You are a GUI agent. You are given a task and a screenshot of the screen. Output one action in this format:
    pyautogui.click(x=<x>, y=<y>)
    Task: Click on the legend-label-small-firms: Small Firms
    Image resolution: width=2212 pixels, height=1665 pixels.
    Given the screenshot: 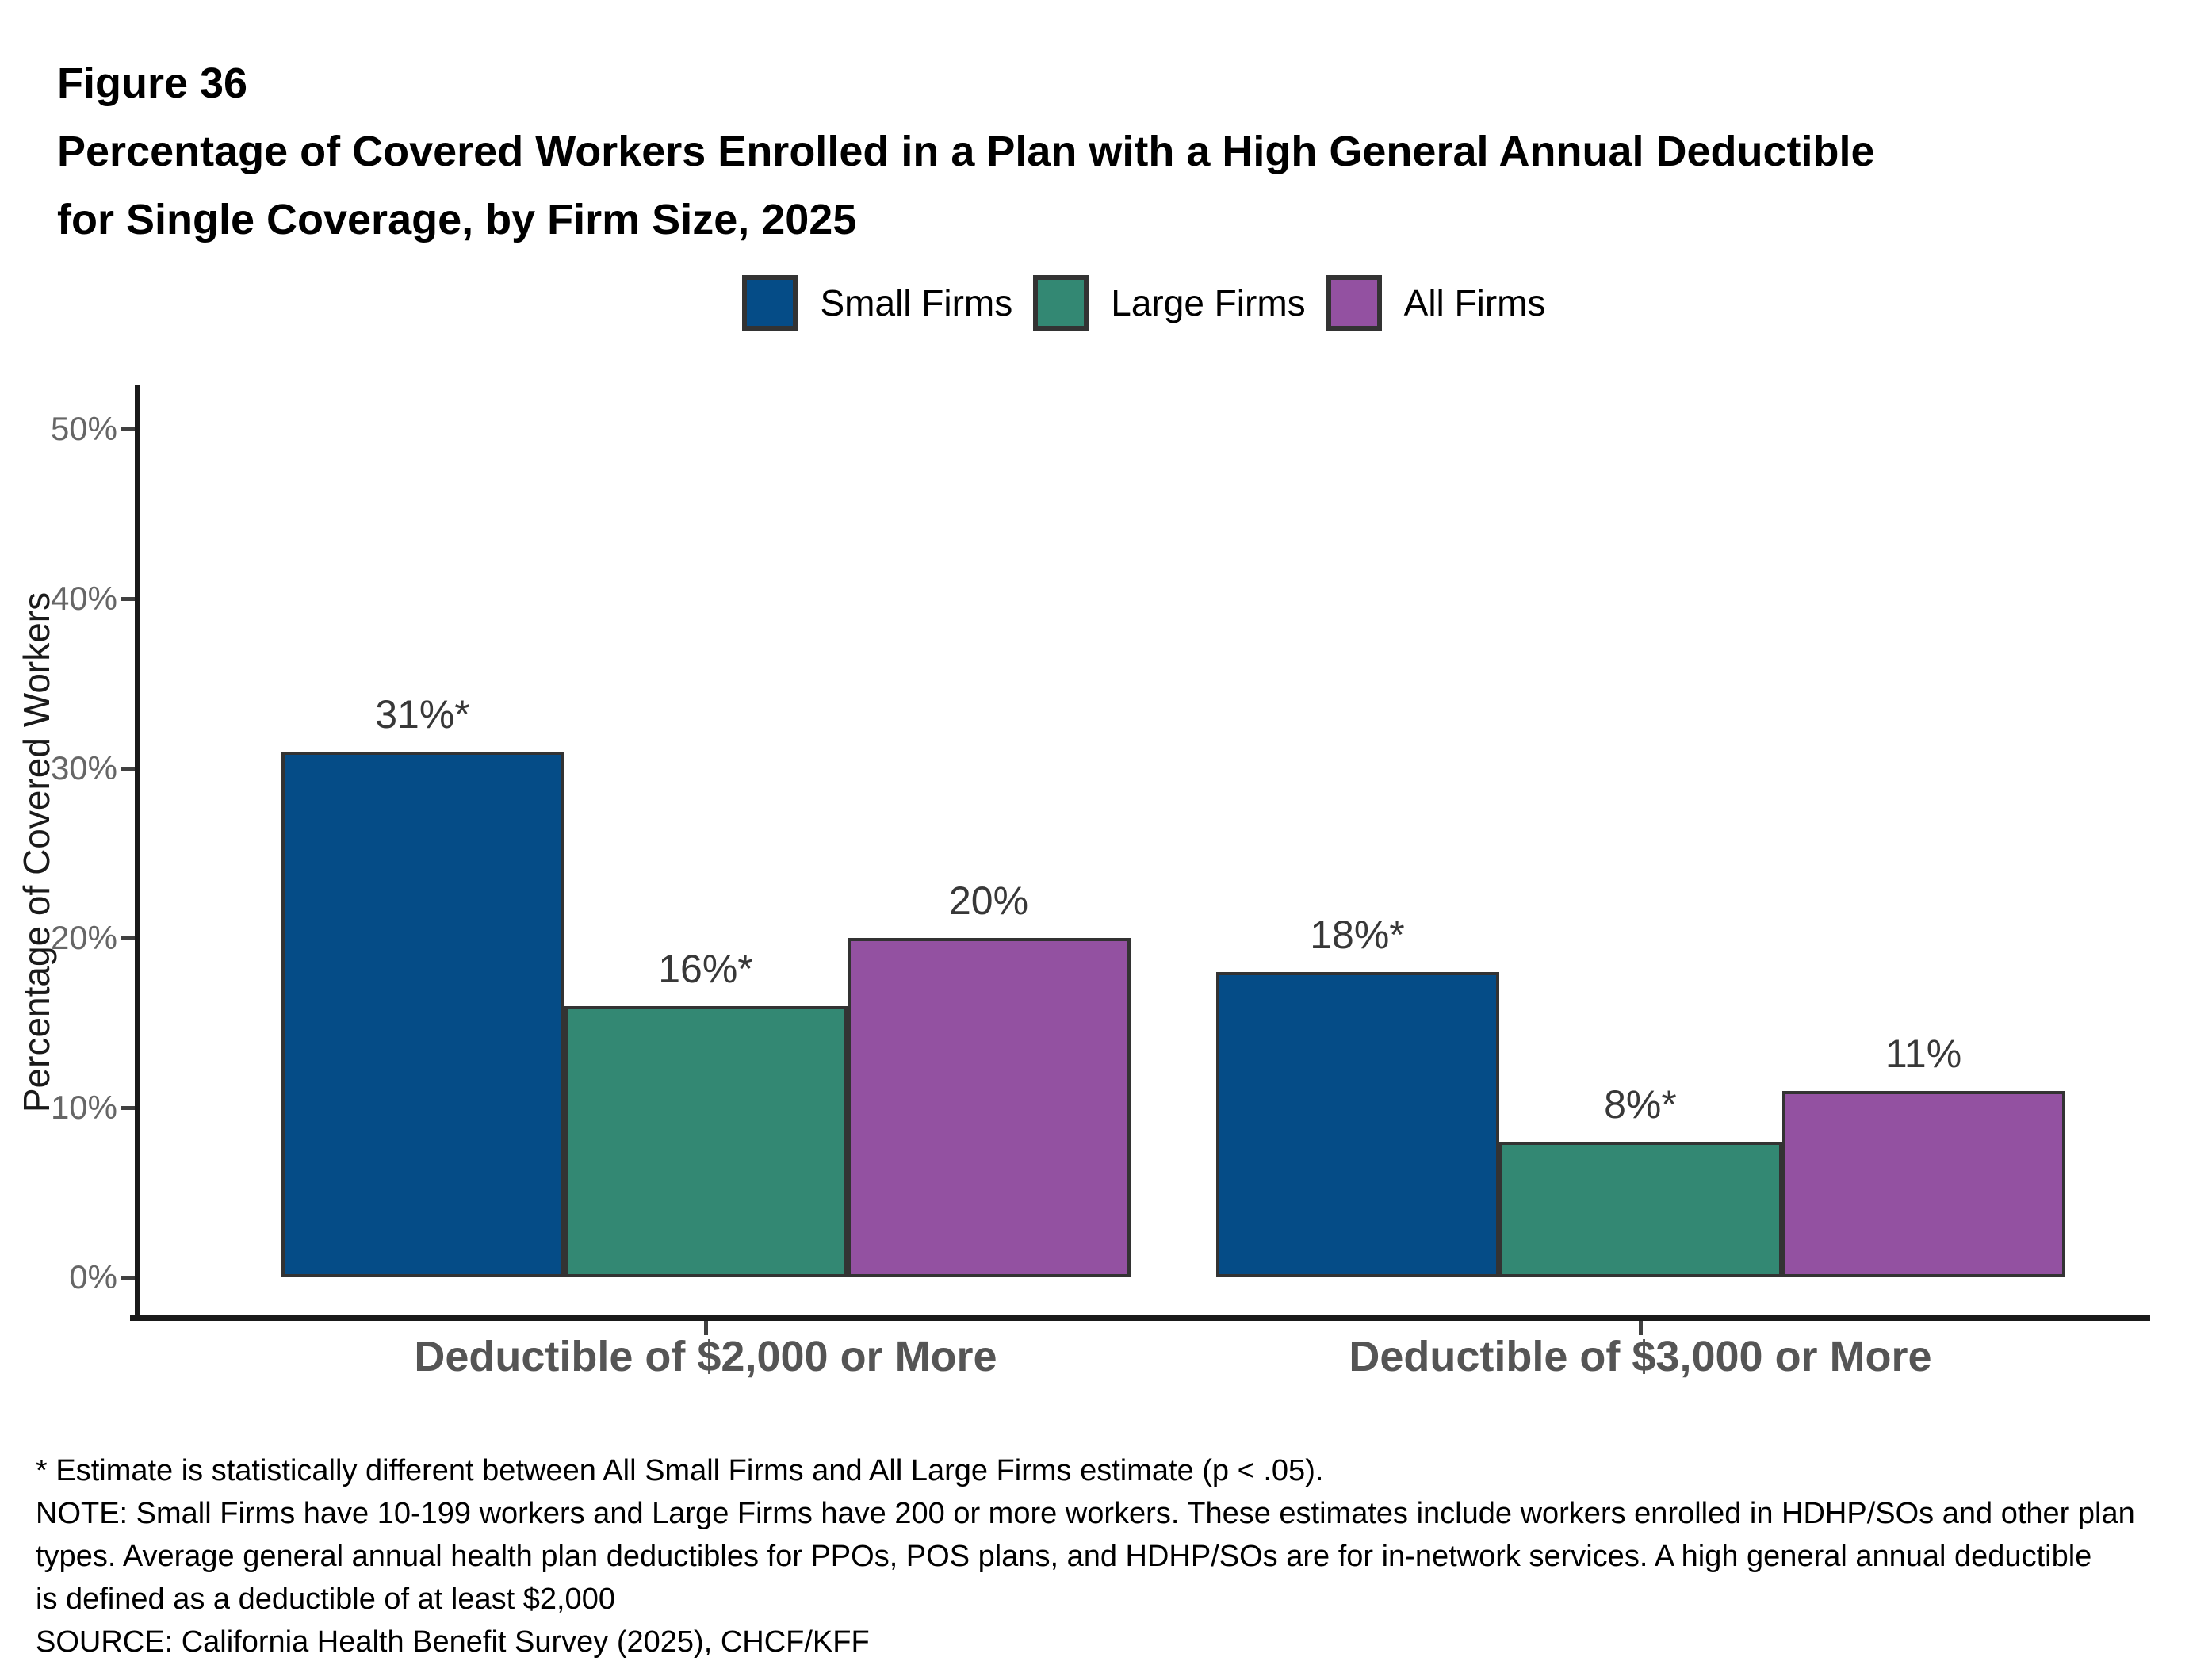 What is the action you would take?
    pyautogui.click(x=916, y=302)
    